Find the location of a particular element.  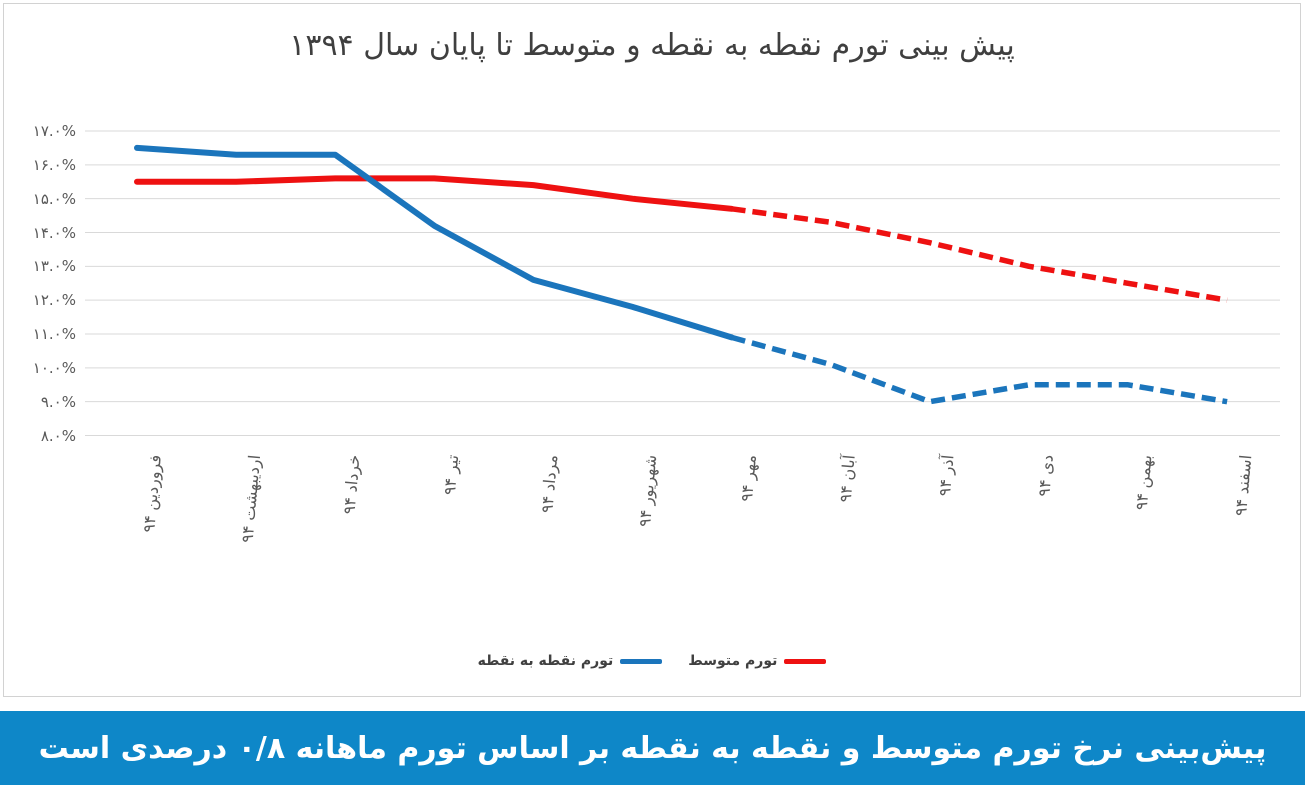

y-axis-label: ۱۷.۰% is located at coordinates (54, 131).